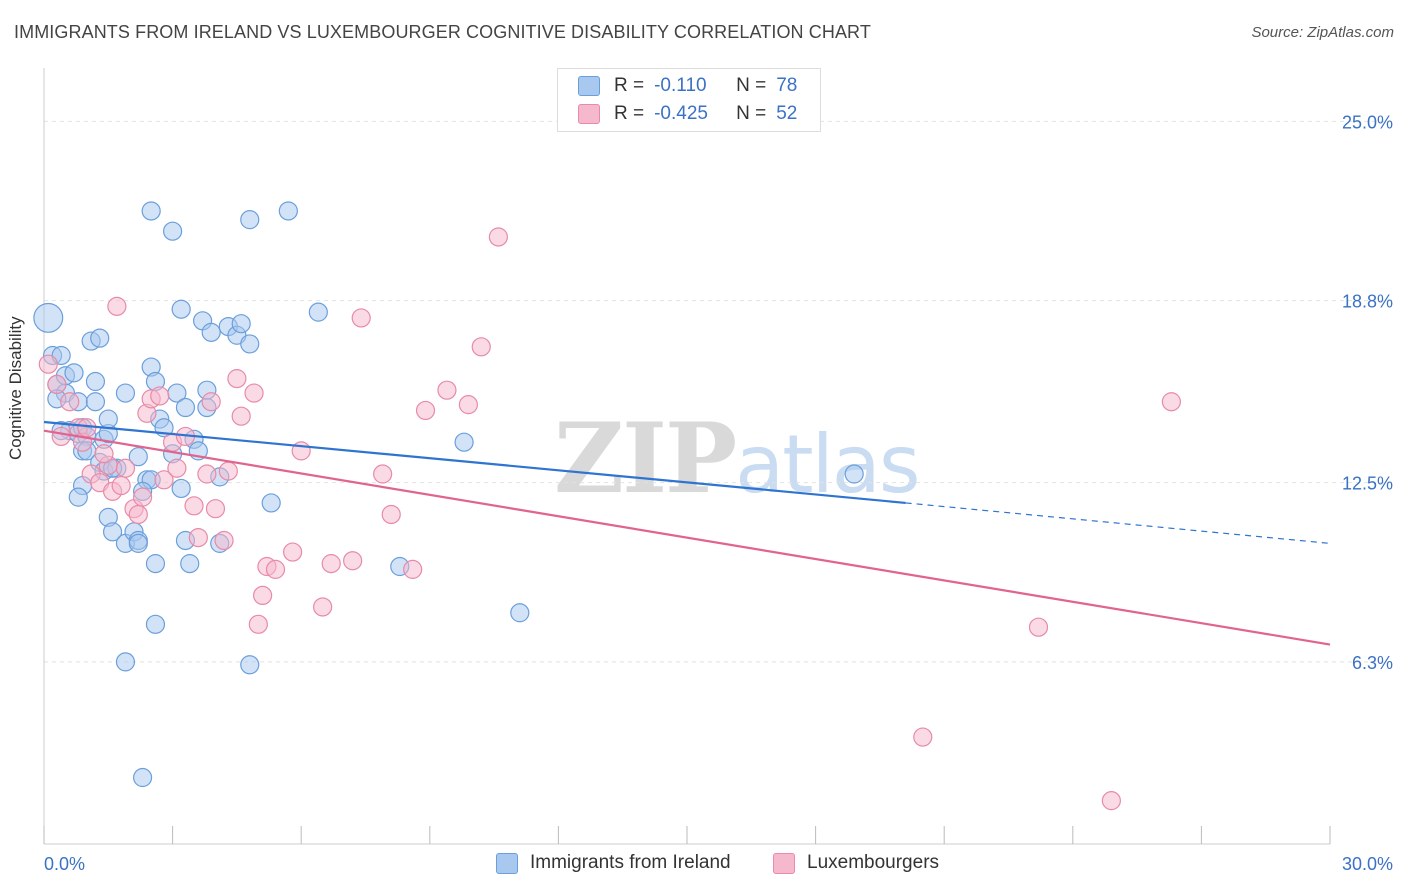  I want to click on y-axis-label: Cognitive Disability, so click(15, 388).